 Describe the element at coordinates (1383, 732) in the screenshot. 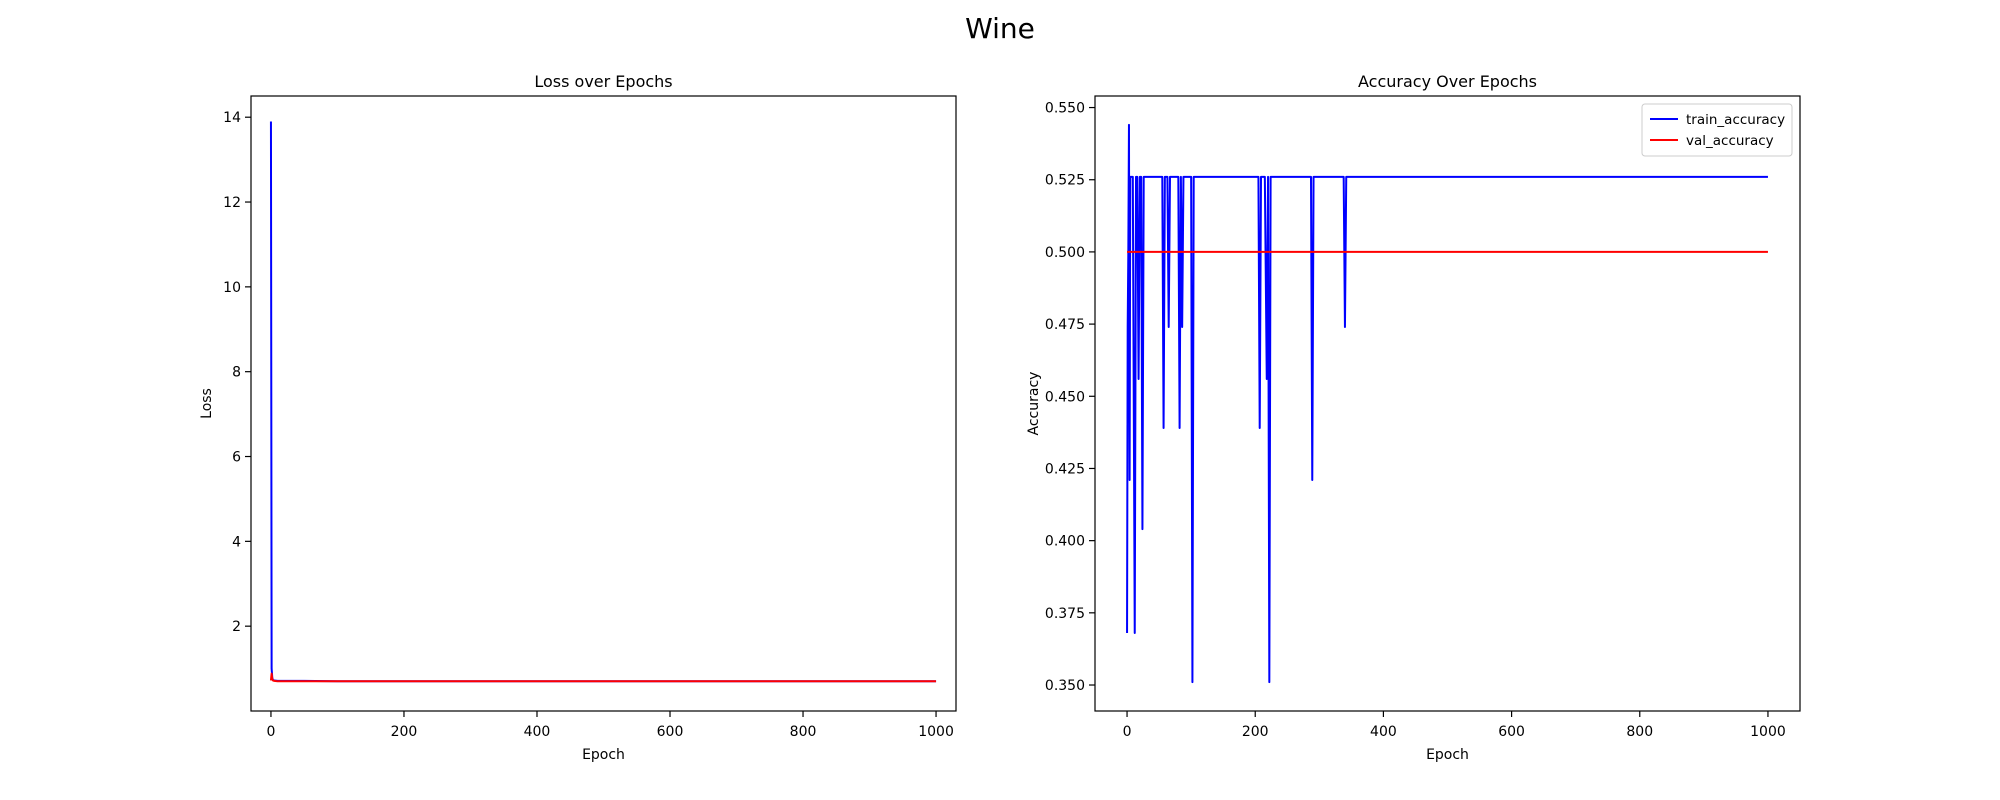

I see `accuracy-x-tick-label: 400` at that location.